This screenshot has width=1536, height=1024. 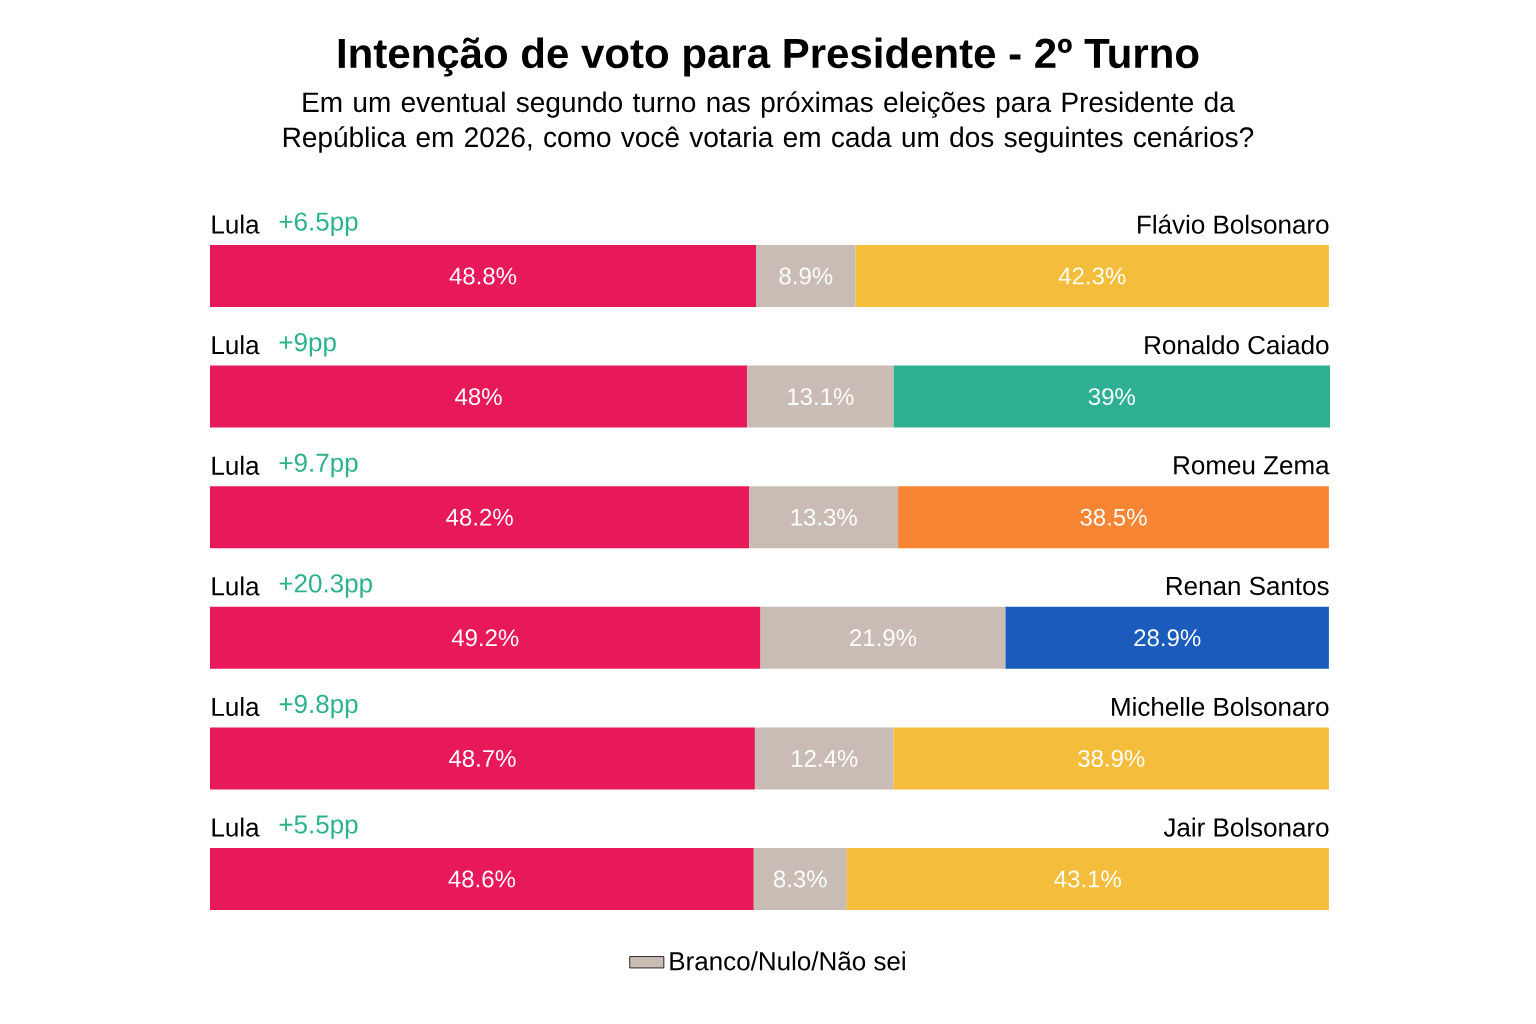 I want to click on annotation: +9pp, so click(x=307, y=344).